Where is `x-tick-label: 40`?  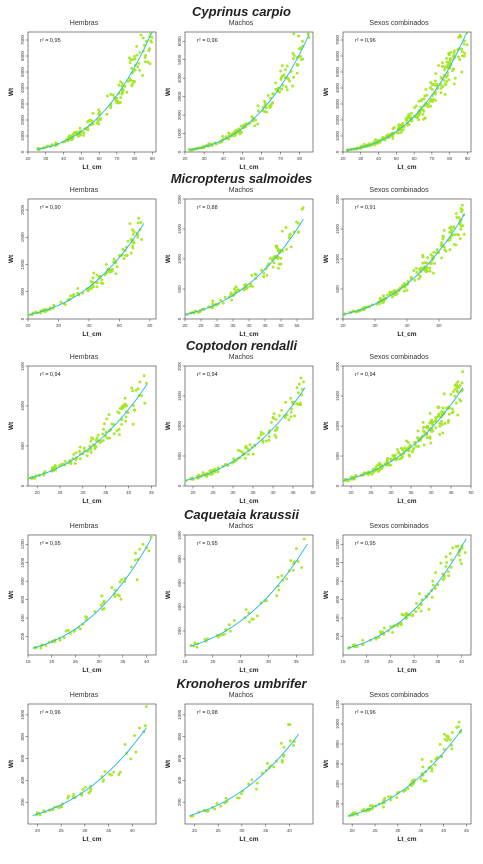 x-tick-label: 40 is located at coordinates (462, 661).